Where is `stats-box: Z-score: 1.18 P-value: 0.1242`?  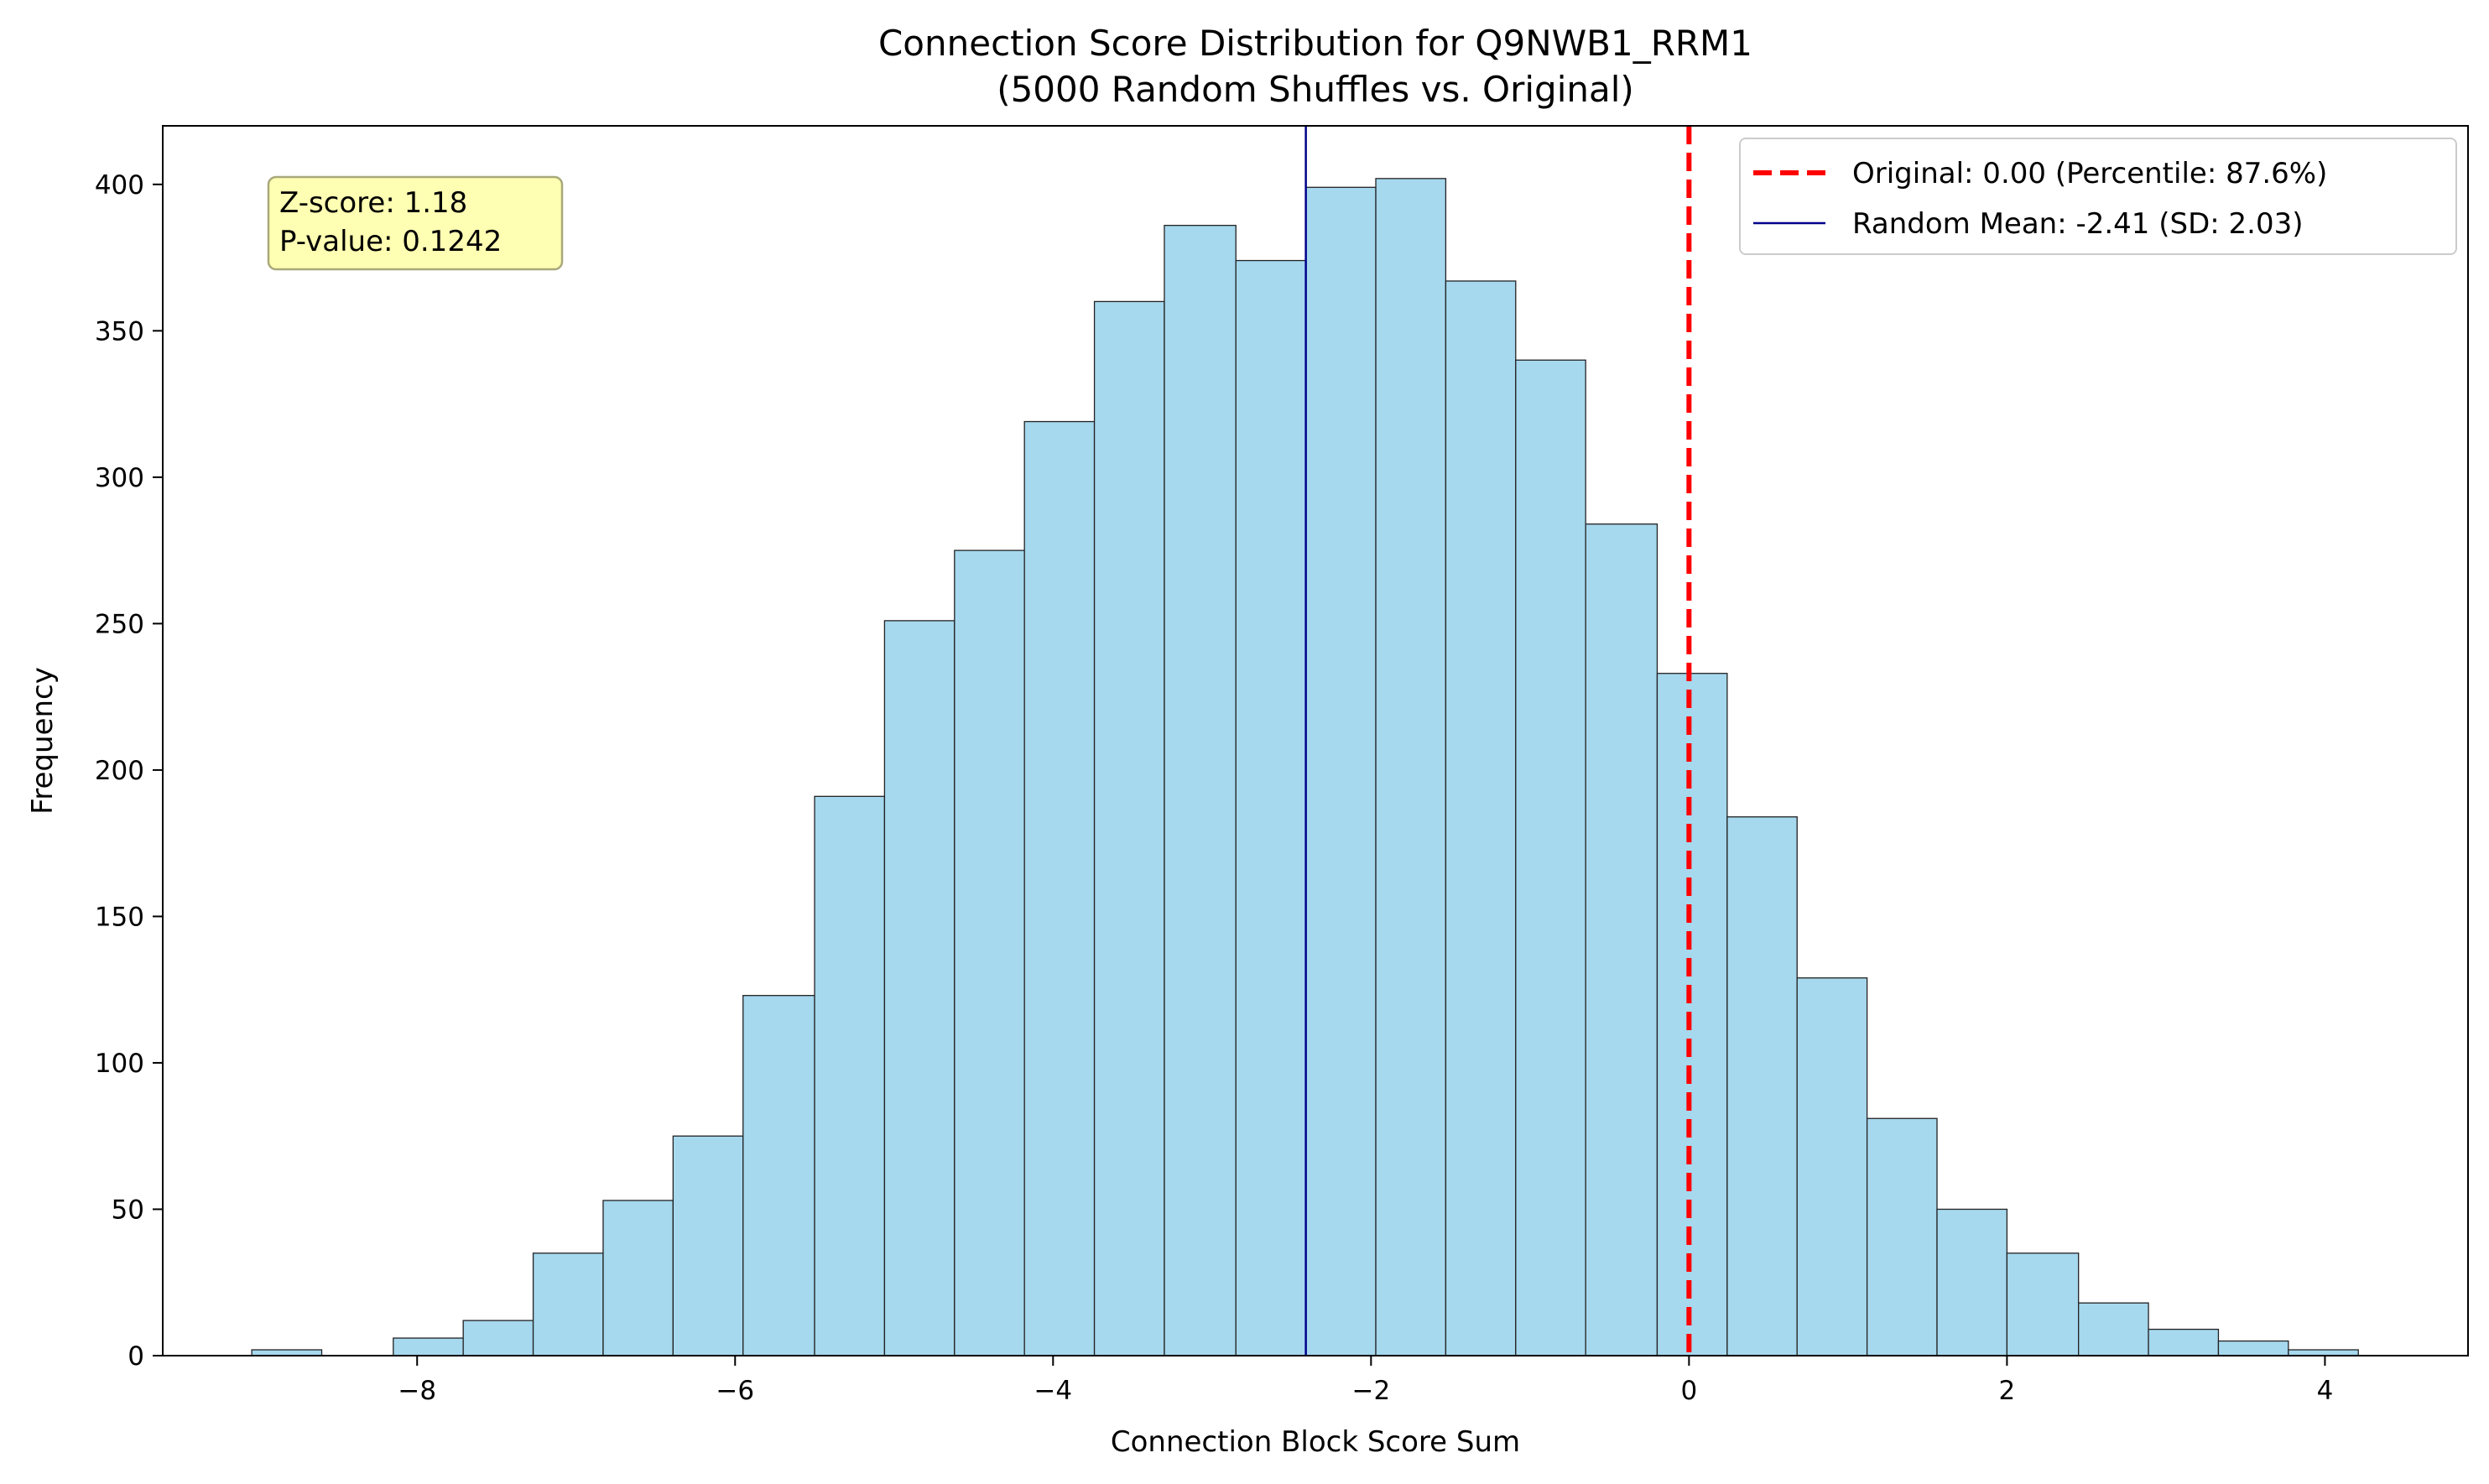 stats-box: Z-score: 1.18 P-value: 0.1242 is located at coordinates (415, 223).